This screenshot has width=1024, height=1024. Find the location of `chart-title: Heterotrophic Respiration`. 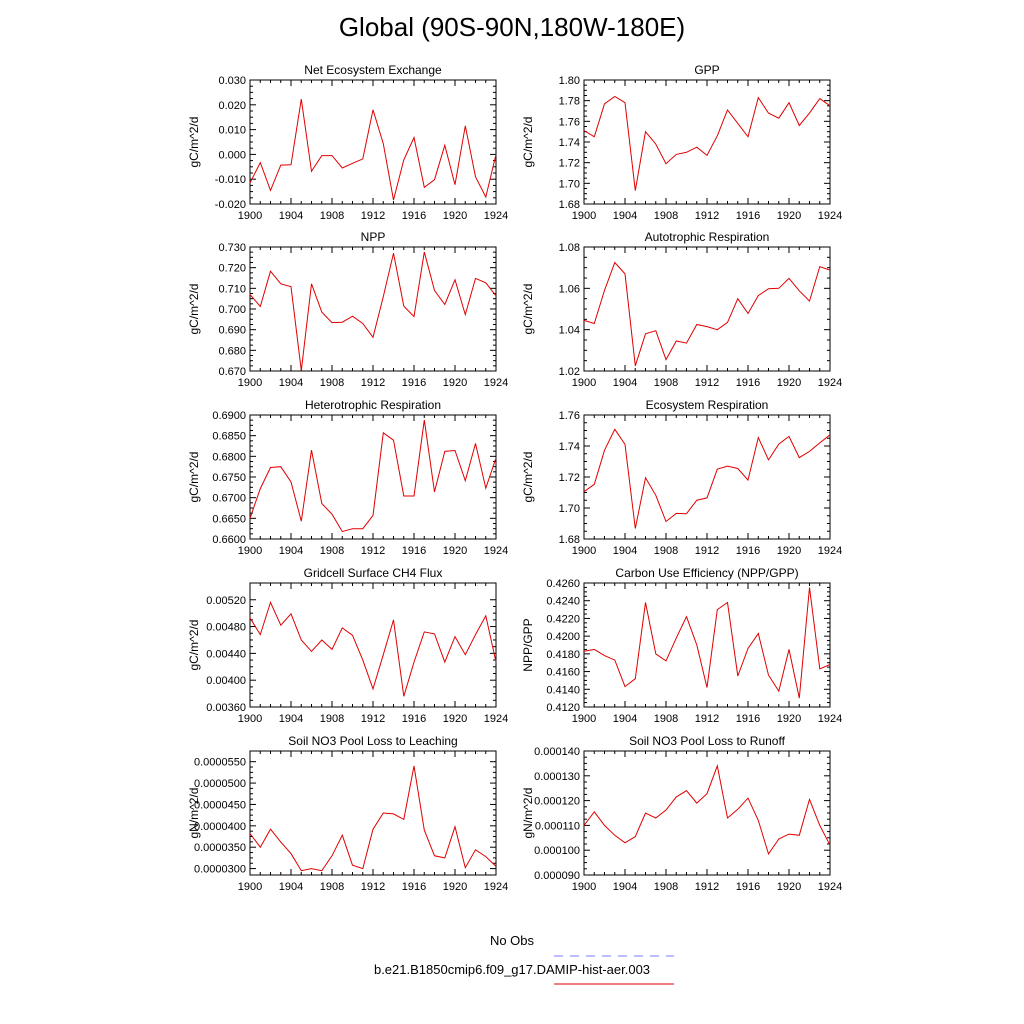

chart-title: Heterotrophic Respiration is located at coordinates (373, 405).